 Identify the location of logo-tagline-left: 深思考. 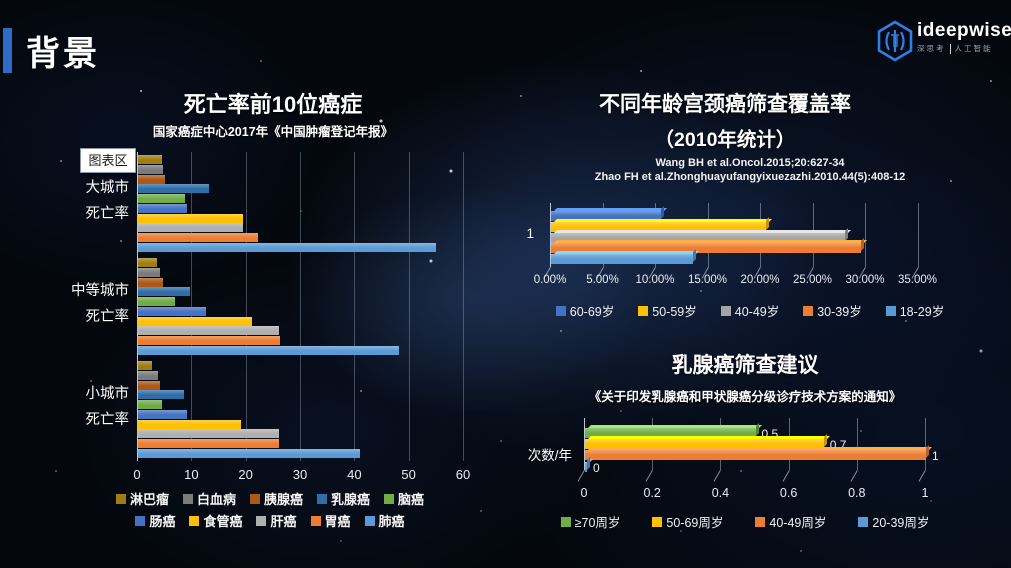
(931, 48).